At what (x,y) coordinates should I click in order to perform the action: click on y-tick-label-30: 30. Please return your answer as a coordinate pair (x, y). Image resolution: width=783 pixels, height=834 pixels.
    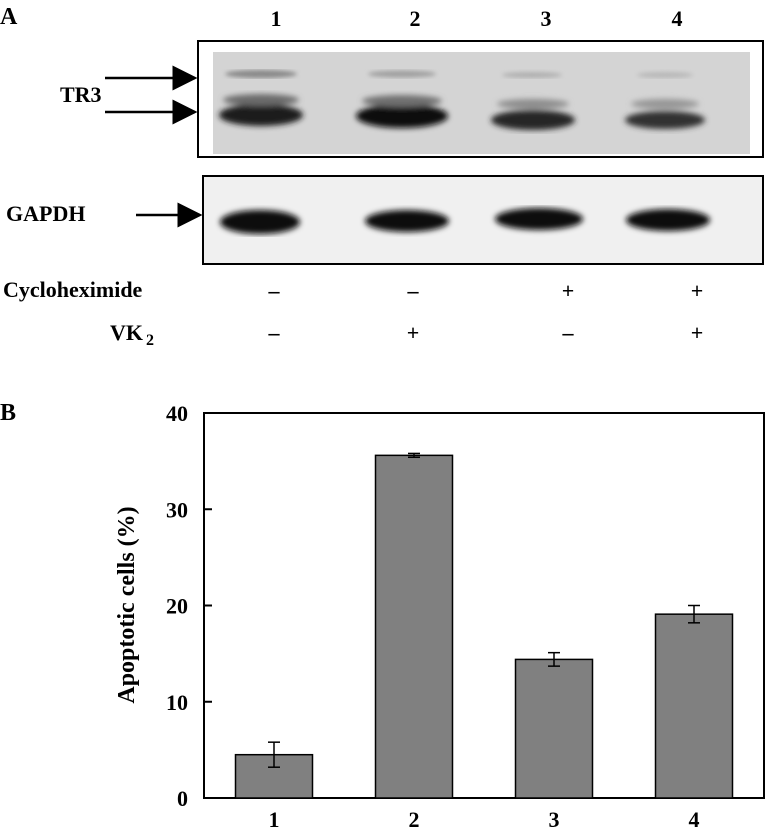
    Looking at the image, I should click on (177, 509).